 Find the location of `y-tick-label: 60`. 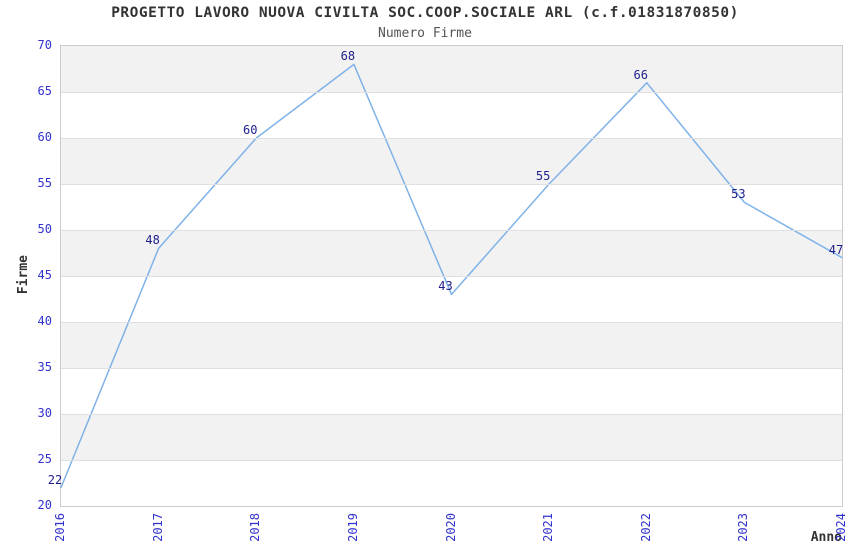

y-tick-label: 60 is located at coordinates (44, 137).